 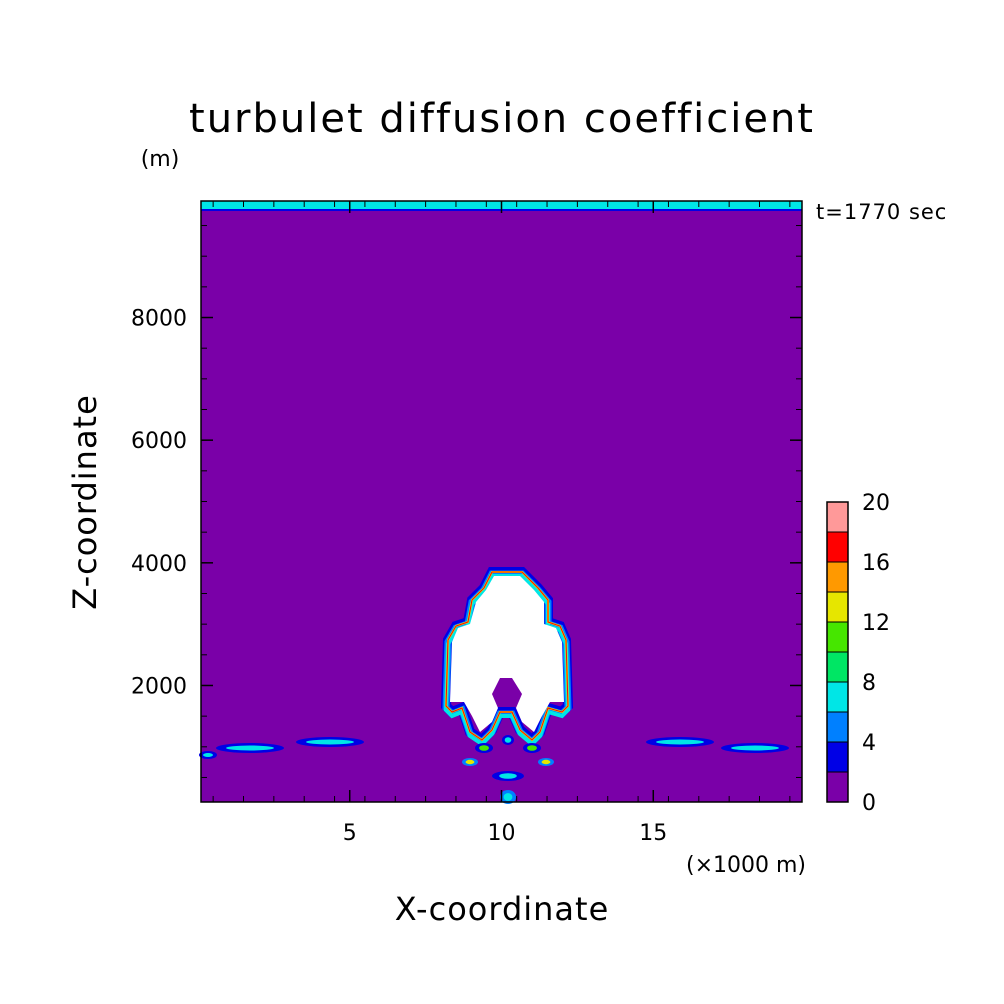 I want to click on time-label: t=1770 sec, so click(x=881, y=212).